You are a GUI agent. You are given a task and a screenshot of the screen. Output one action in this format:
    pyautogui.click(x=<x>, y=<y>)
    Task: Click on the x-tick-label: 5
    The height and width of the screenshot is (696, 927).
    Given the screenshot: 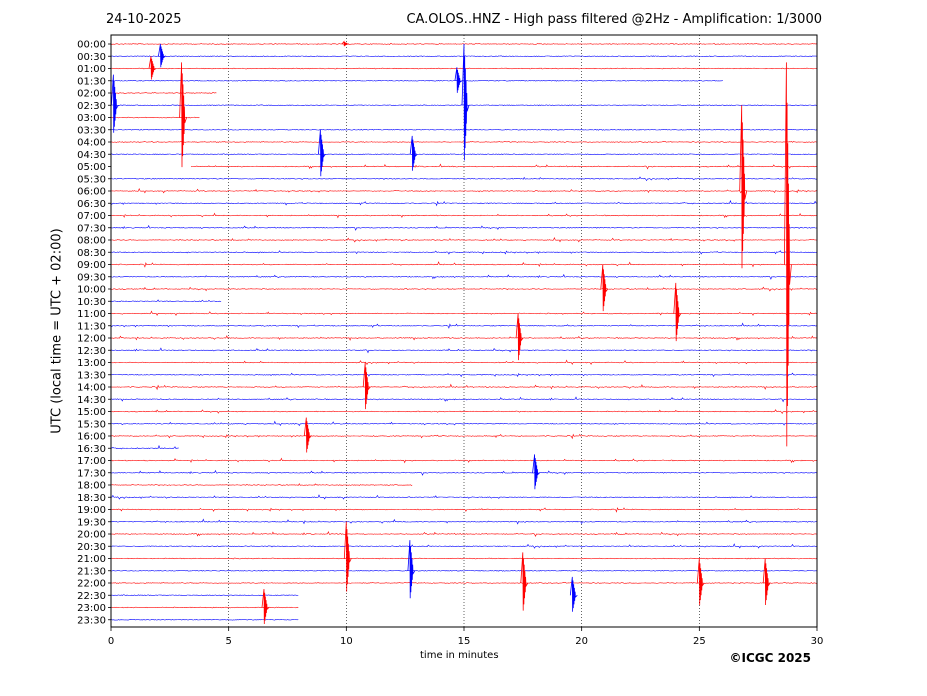 What is the action you would take?
    pyautogui.click(x=228, y=641)
    